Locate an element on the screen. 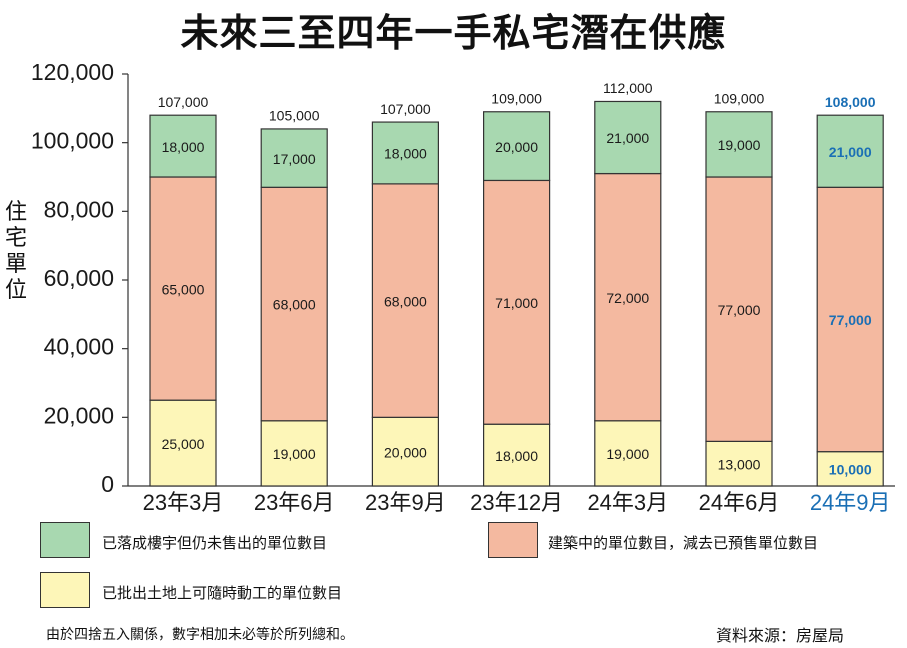  y-tick-label: 60,000 is located at coordinates (79, 278).